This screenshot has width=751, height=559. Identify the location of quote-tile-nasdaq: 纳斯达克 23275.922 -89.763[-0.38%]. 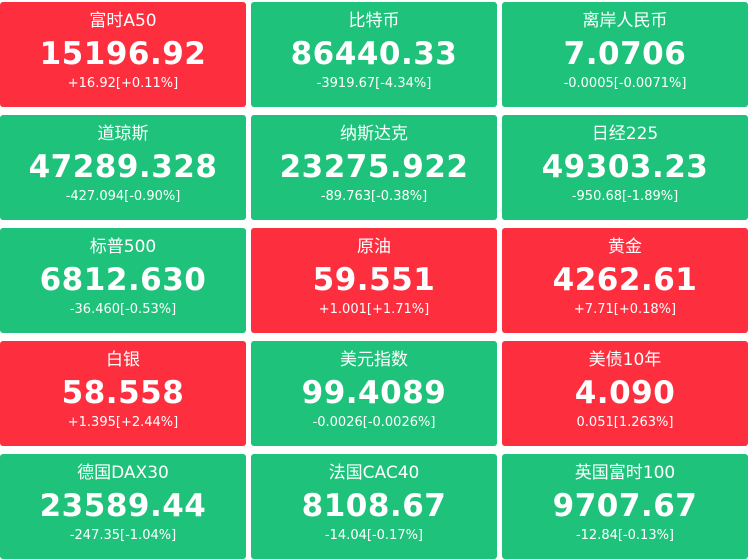
(374, 167).